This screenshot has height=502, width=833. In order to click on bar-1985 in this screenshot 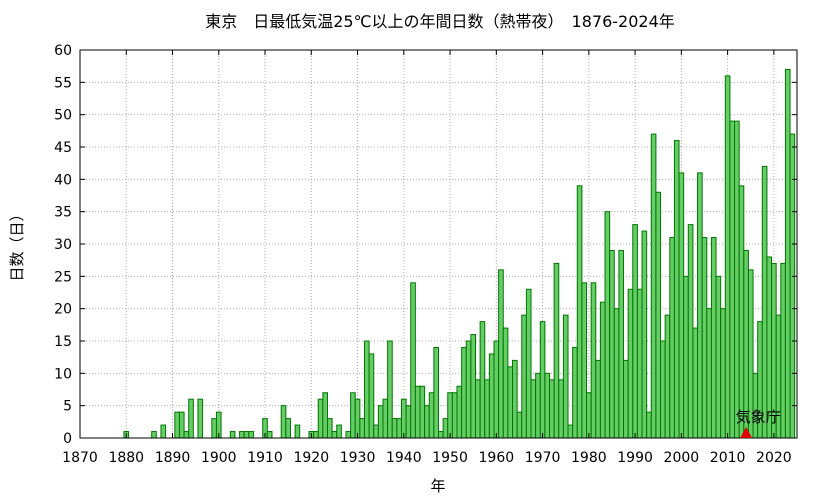, I will do `click(612, 344)`.